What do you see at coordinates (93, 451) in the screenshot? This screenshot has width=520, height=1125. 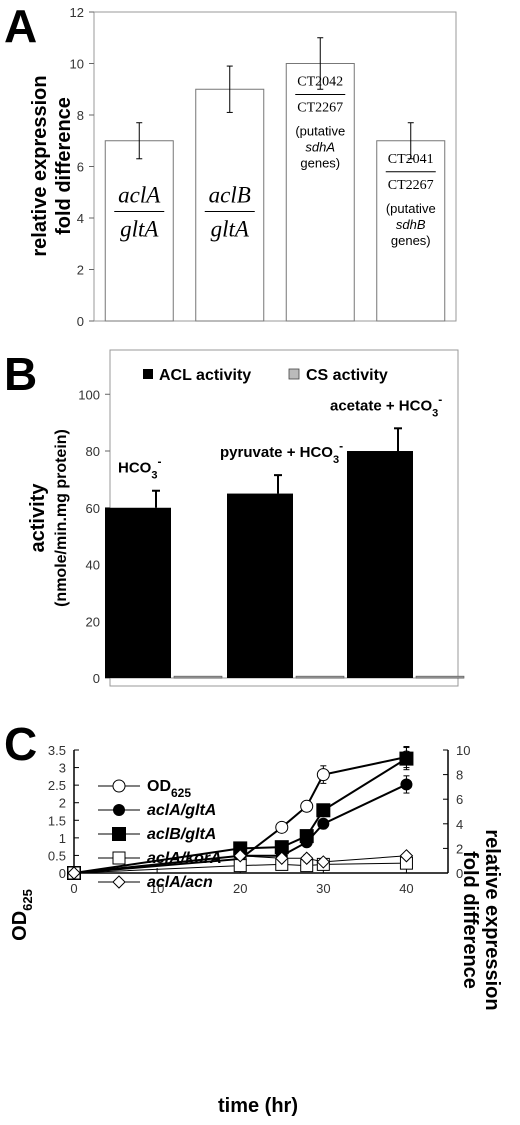 I see `y-tick-label-b: 80` at bounding box center [93, 451].